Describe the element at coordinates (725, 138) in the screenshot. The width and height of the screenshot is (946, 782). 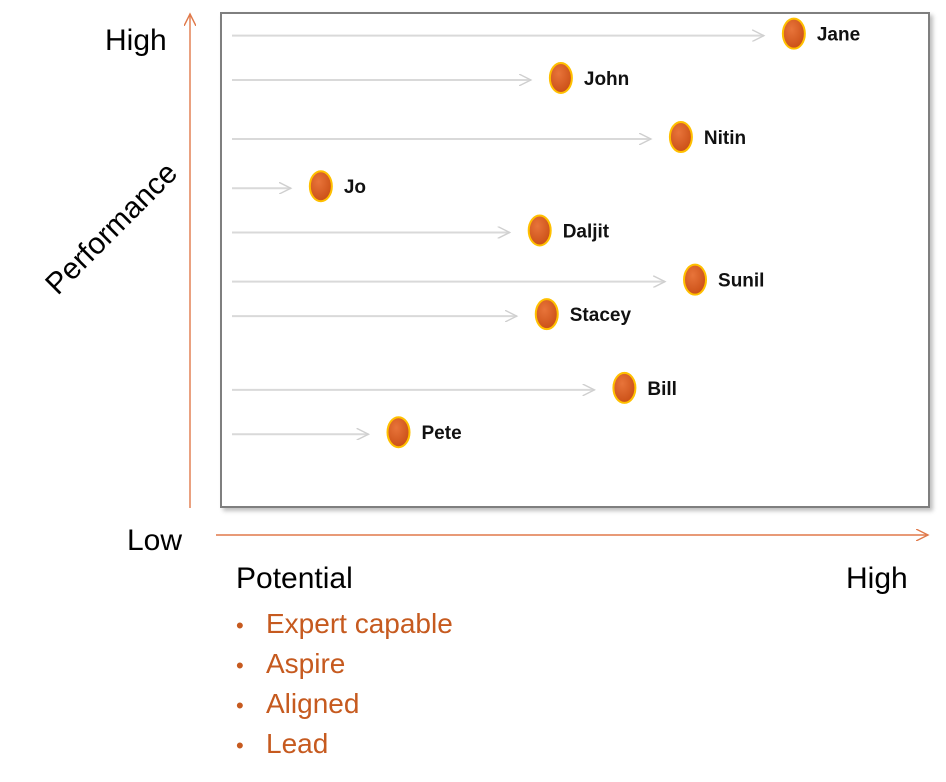
I see `person-label: Nitin` at that location.